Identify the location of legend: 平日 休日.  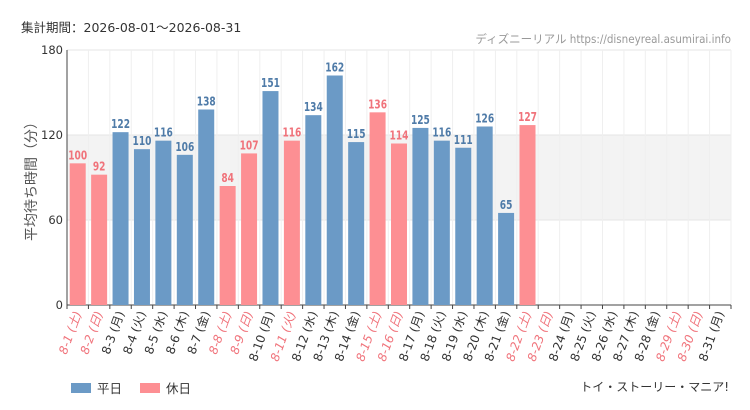
(138, 387).